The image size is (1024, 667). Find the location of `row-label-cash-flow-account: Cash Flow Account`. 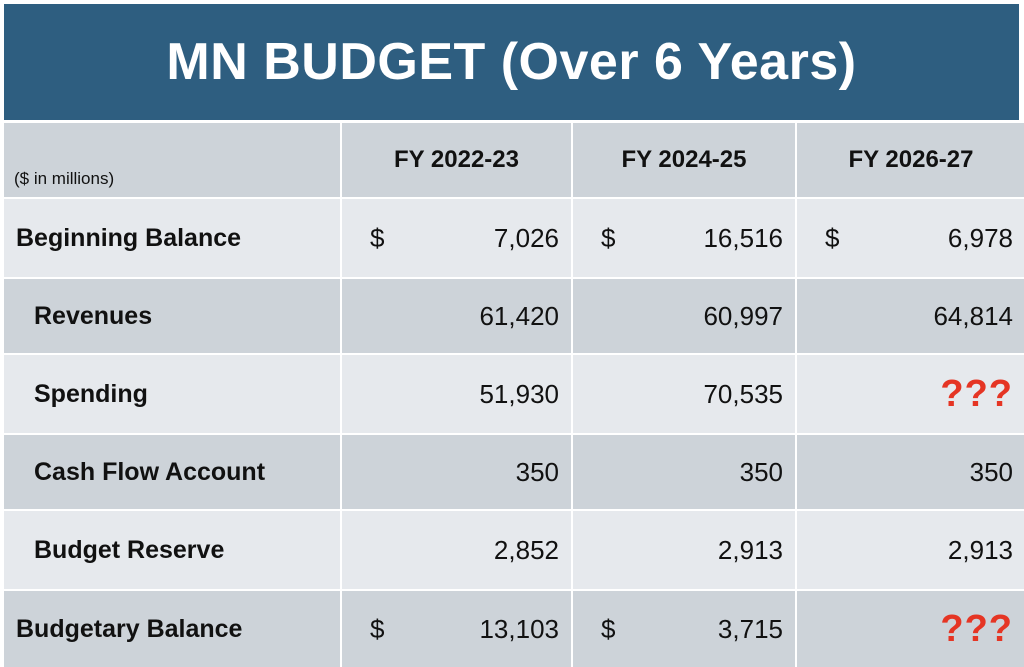

row-label-cash-flow-account: Cash Flow Account is located at coordinates (172, 472).